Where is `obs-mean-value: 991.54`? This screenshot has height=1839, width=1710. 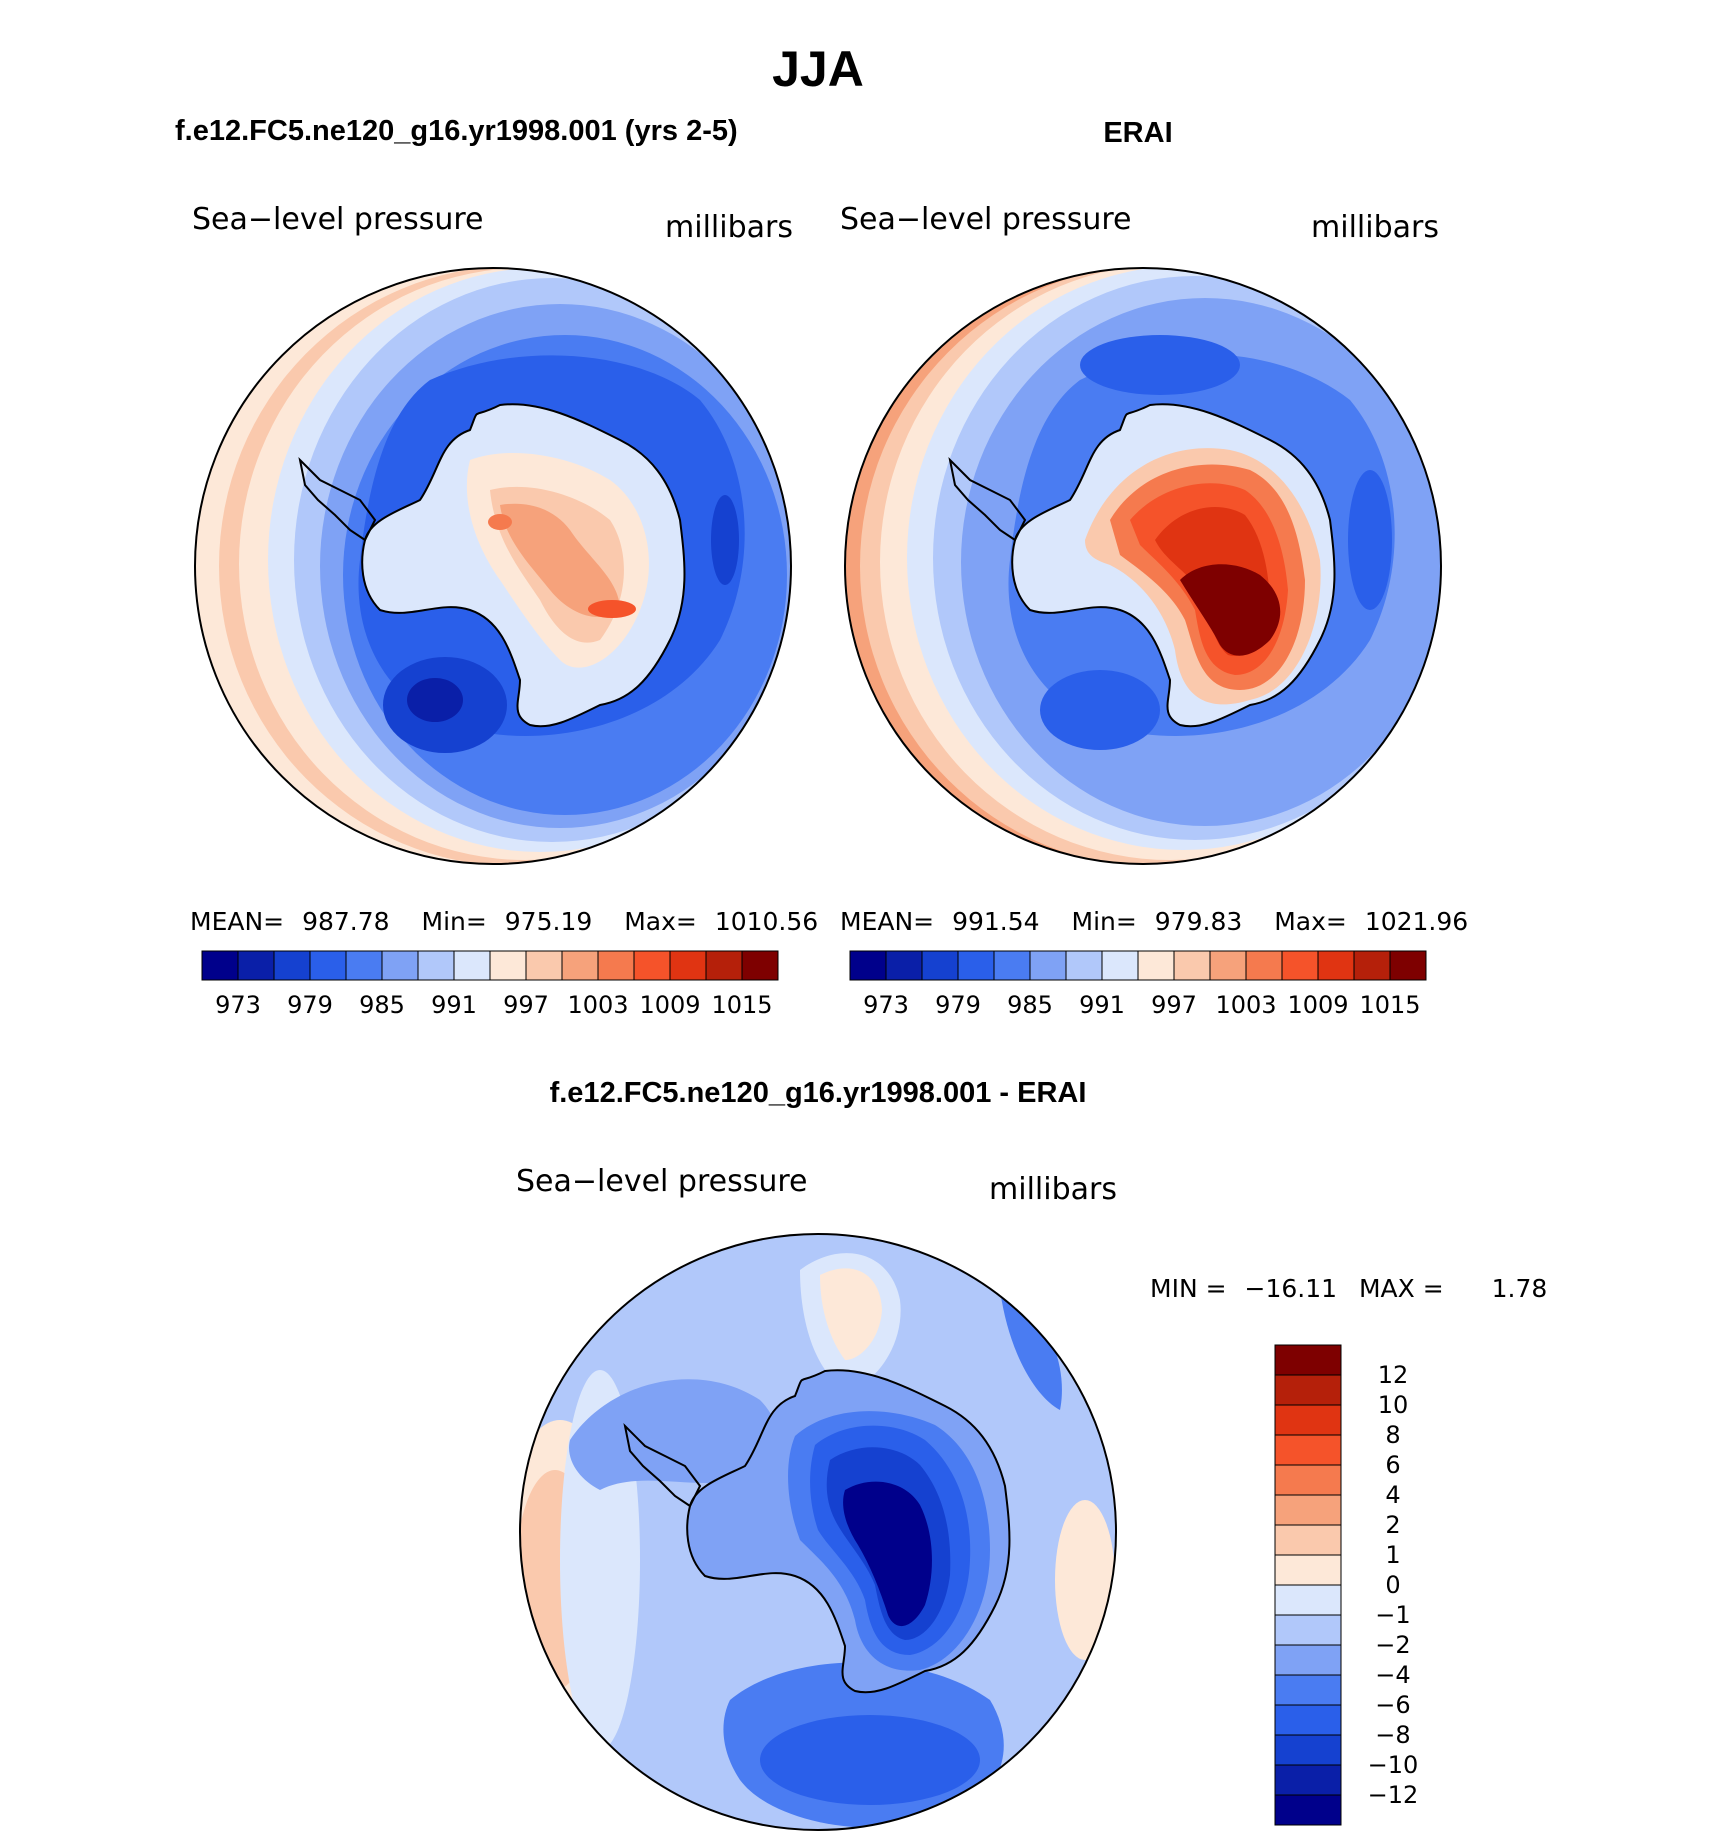
obs-mean-value: 991.54 is located at coordinates (995, 921).